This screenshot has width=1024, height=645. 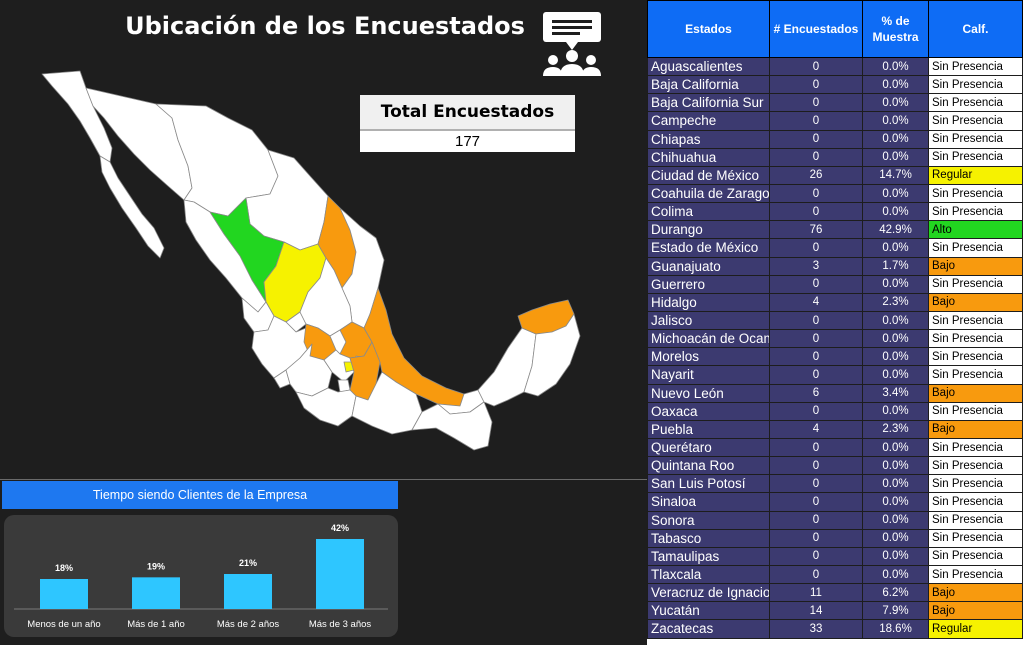 What do you see at coordinates (708, 212) in the screenshot?
I see `state-cell: Colima` at bounding box center [708, 212].